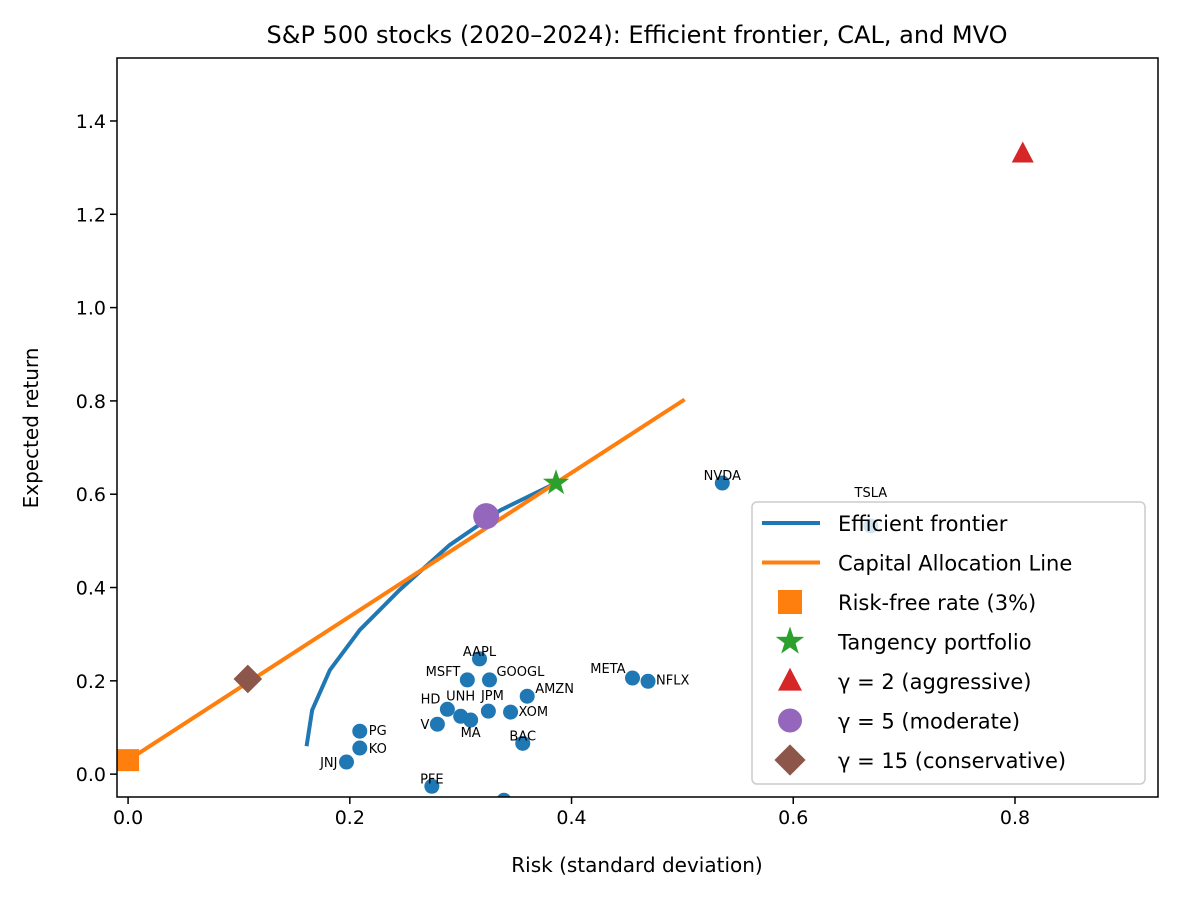  I want to click on stock-point-nvda, so click(722, 483).